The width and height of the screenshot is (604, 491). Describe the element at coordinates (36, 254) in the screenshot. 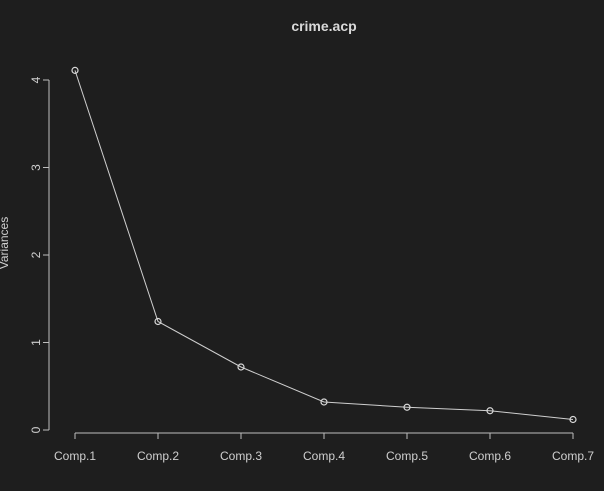

I see `y-tick-label: 2` at that location.